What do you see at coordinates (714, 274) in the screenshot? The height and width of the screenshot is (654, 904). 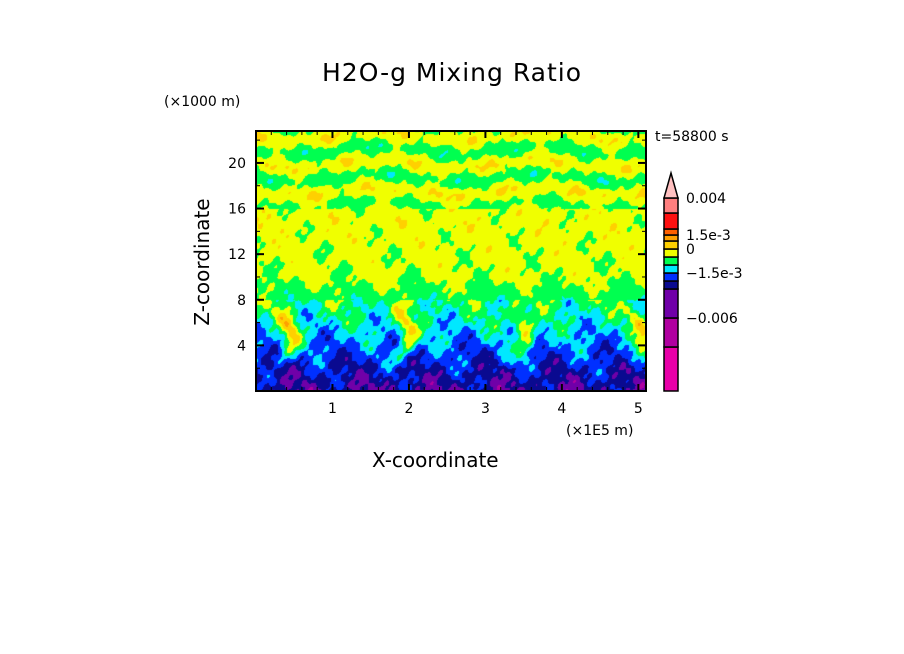 I see `colorbar-label: −1.5e-3` at bounding box center [714, 274].